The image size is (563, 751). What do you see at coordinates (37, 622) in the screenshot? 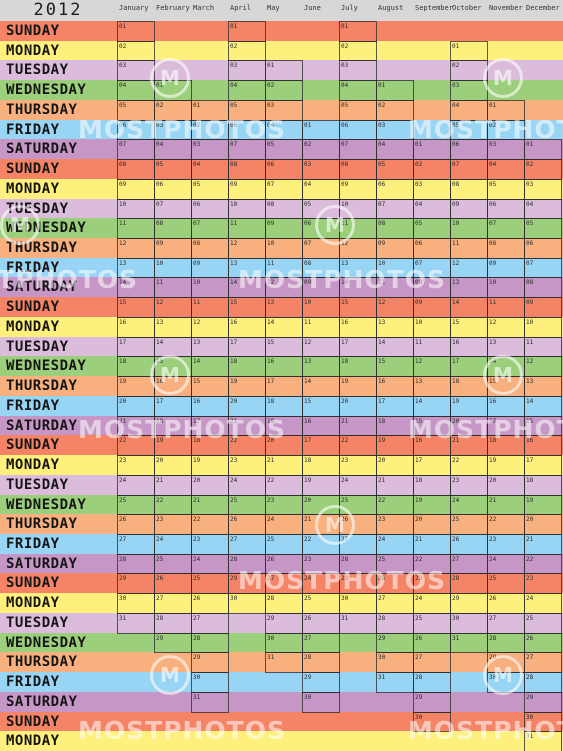
I see `weekday-label: TUESDAY` at bounding box center [37, 622].